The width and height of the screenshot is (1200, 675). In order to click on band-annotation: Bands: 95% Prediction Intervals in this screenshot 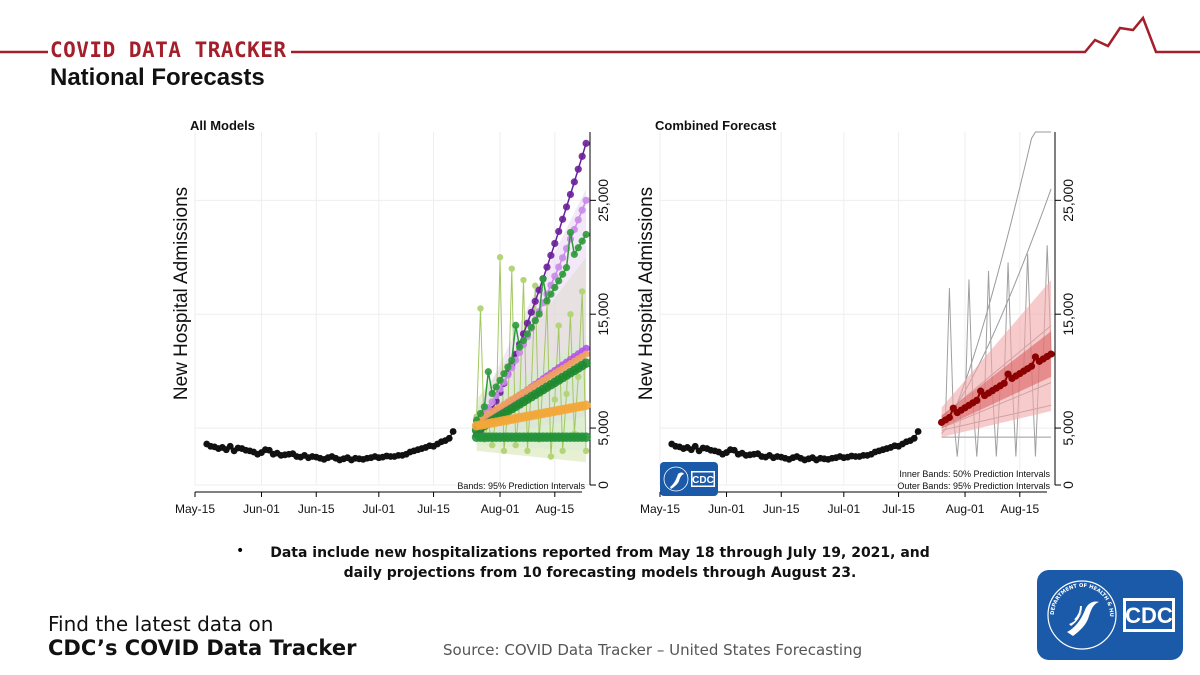, I will do `click(521, 486)`.